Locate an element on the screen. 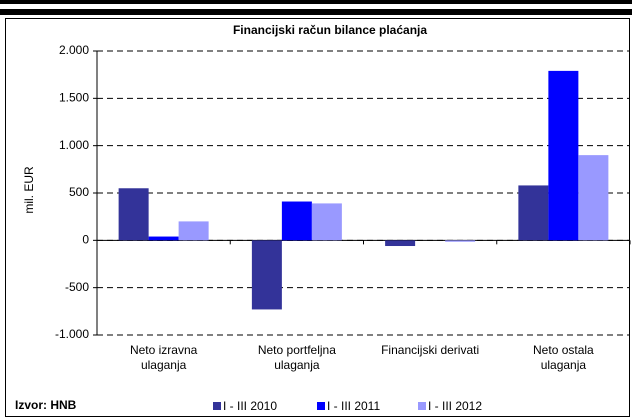 This screenshot has height=419, width=632. x-tick-label: Neto izravna ulaganja is located at coordinates (163, 357).